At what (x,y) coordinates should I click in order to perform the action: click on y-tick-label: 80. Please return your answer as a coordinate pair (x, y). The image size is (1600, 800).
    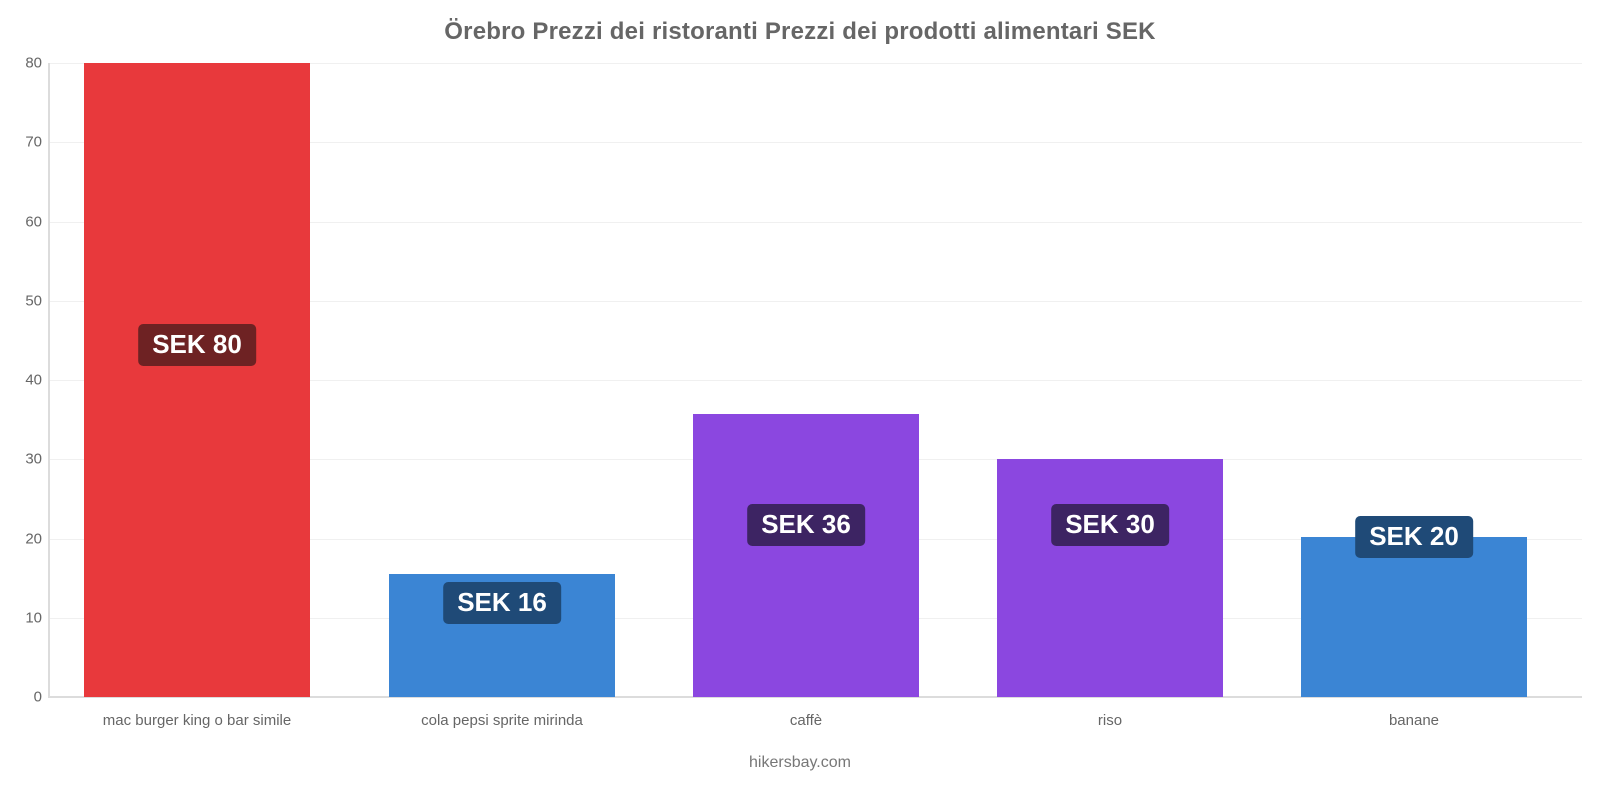
    Looking at the image, I should click on (33, 63).